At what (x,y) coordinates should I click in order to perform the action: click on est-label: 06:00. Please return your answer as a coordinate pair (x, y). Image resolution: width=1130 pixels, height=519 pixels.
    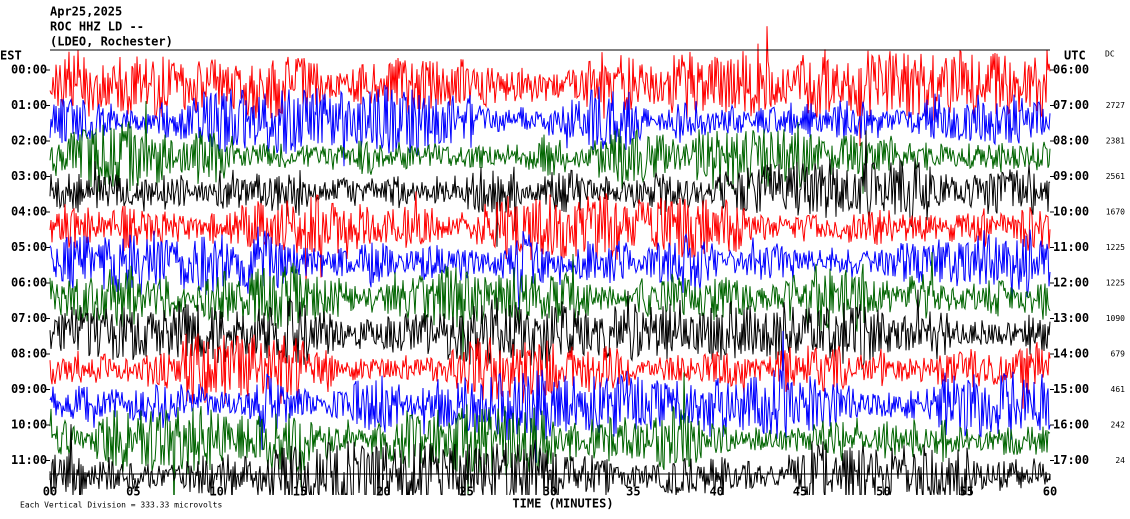
    Looking at the image, I should click on (29, 283).